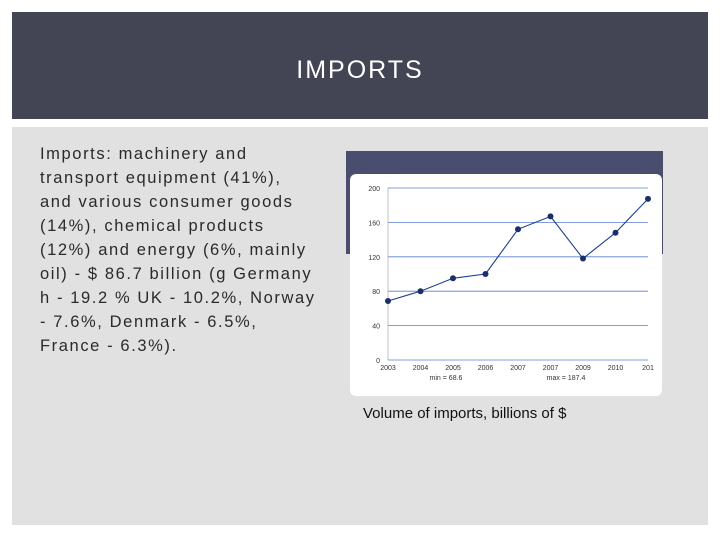 The width and height of the screenshot is (720, 540). Describe the element at coordinates (465, 413) in the screenshot. I see `chart-caption: Volume of imports, billions of $` at that location.